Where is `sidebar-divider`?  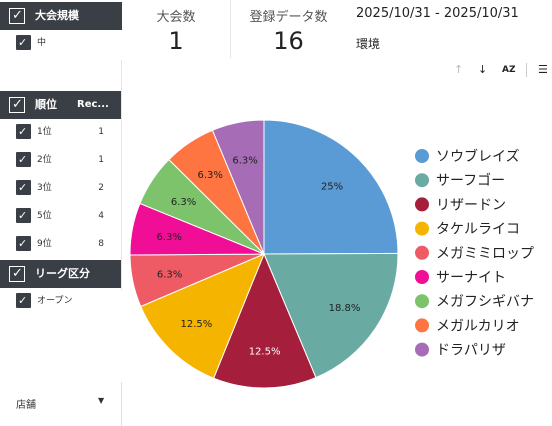
sidebar-divider is located at coordinates (121, 175).